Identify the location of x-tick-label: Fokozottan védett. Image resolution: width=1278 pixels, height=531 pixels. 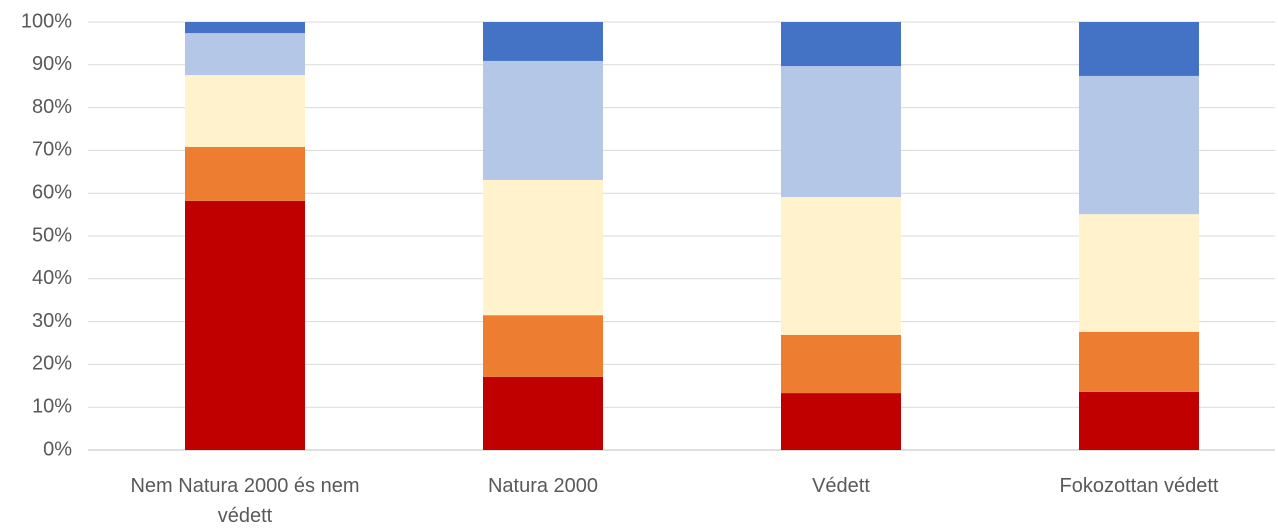
(1139, 486).